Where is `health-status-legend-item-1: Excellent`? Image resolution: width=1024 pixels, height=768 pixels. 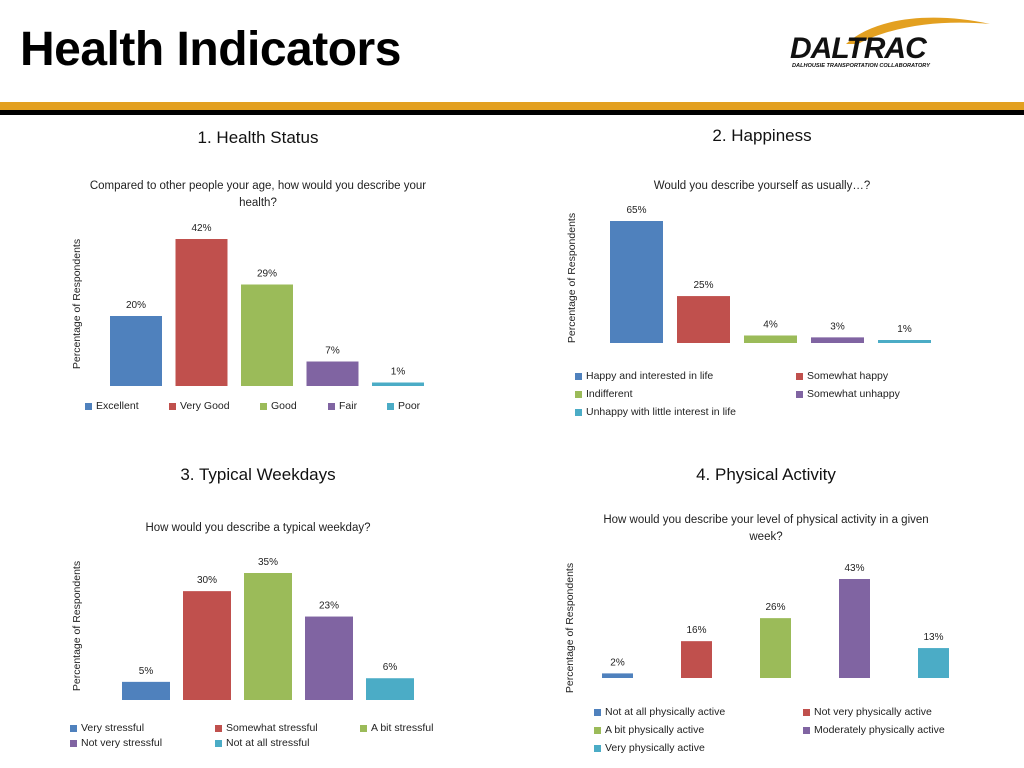
health-status-legend-item-1: Excellent is located at coordinates (112, 406).